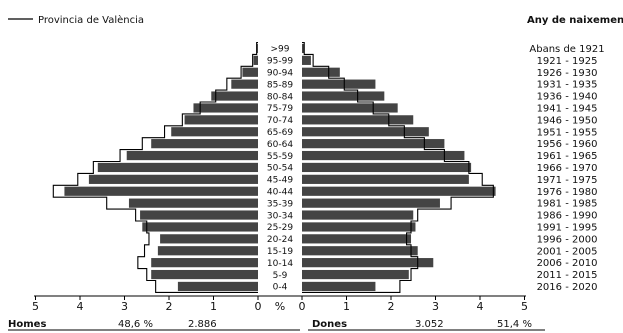 Image resolution: width=623 pixels, height=333 pixels. I want to click on birth-year-label: 1921 - 1925, so click(567, 61).